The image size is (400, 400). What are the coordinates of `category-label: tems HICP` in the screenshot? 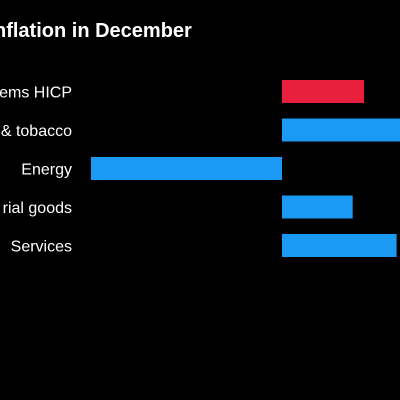 It's located at (36, 93).